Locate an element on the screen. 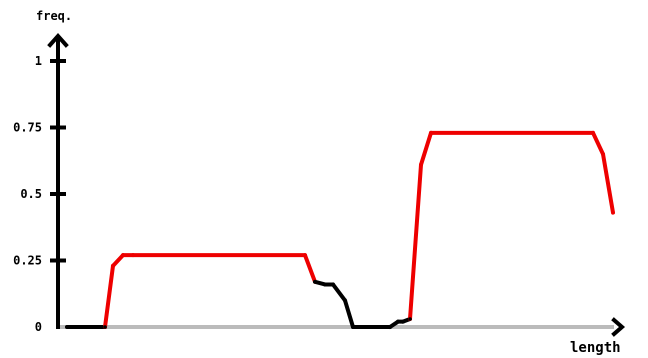  y-tick-label: 0 is located at coordinates (38, 327).